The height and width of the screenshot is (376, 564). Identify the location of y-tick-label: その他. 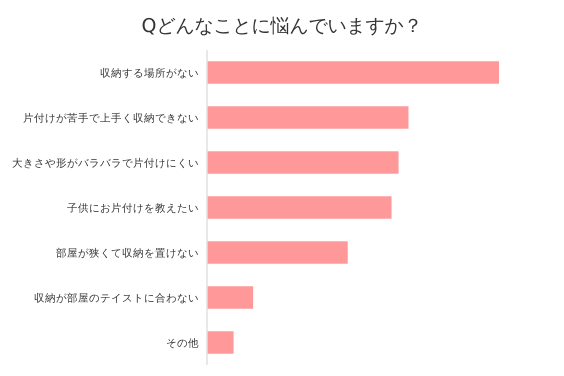
(182, 344).